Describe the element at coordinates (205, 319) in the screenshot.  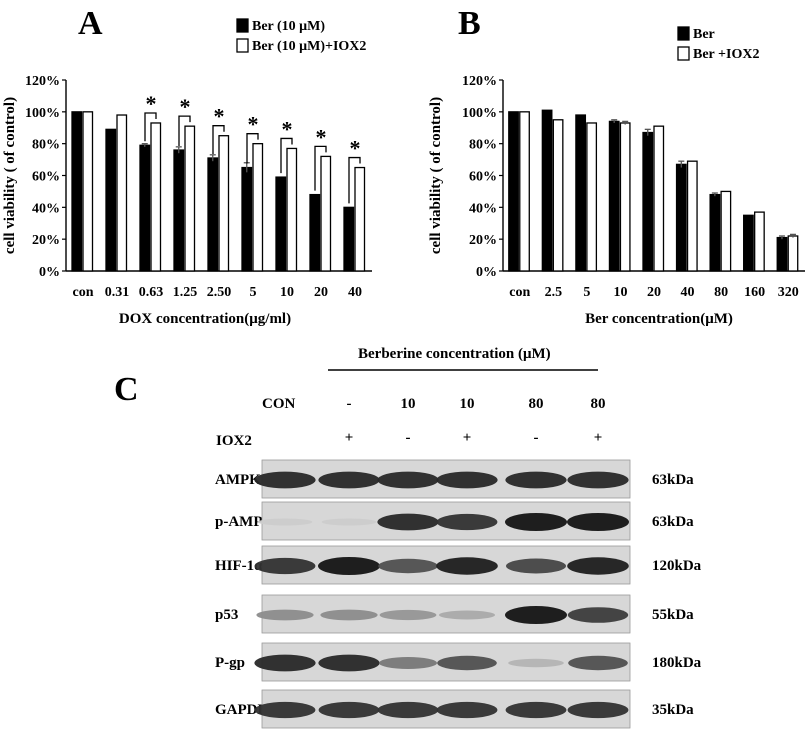
I see `chart-a-x-axis-label: DOX concentration(μg/ml)` at that location.